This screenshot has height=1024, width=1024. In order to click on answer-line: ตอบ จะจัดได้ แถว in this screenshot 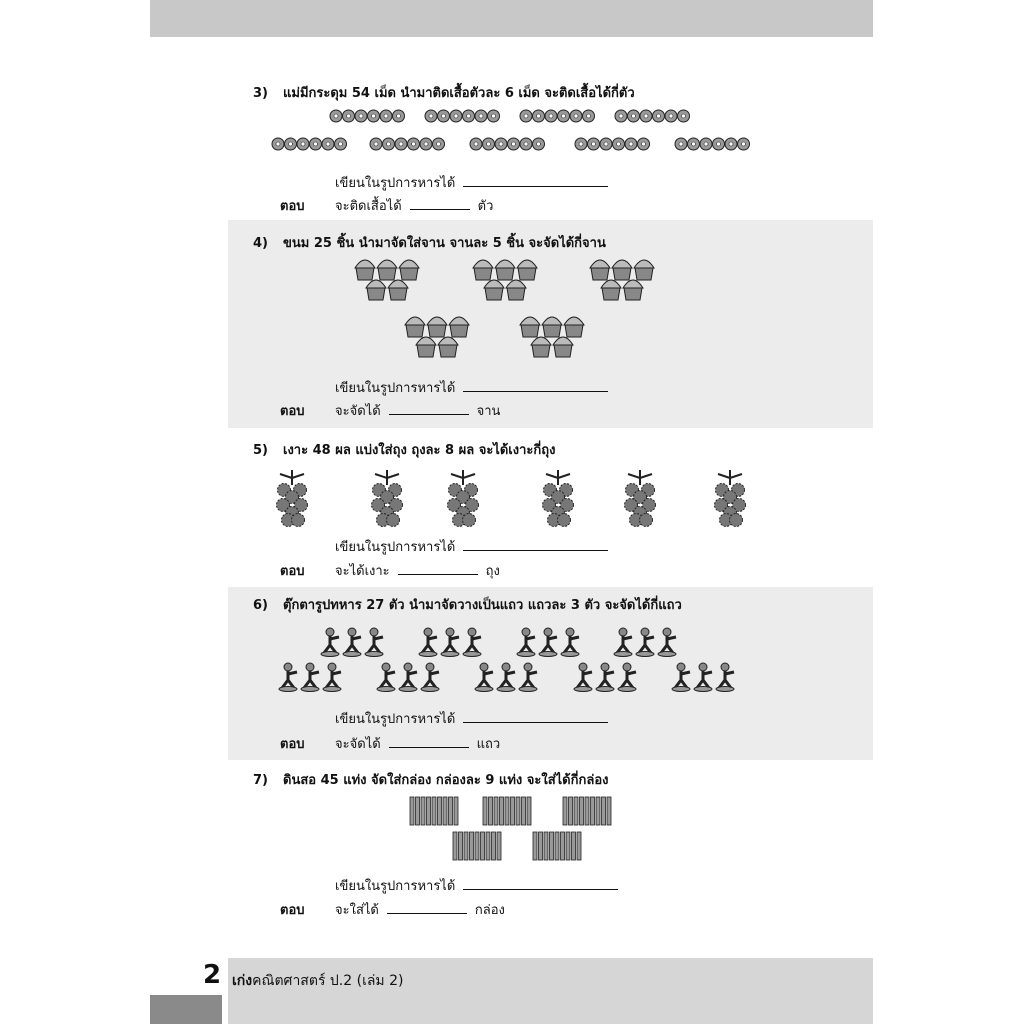, I will do `click(390, 743)`.